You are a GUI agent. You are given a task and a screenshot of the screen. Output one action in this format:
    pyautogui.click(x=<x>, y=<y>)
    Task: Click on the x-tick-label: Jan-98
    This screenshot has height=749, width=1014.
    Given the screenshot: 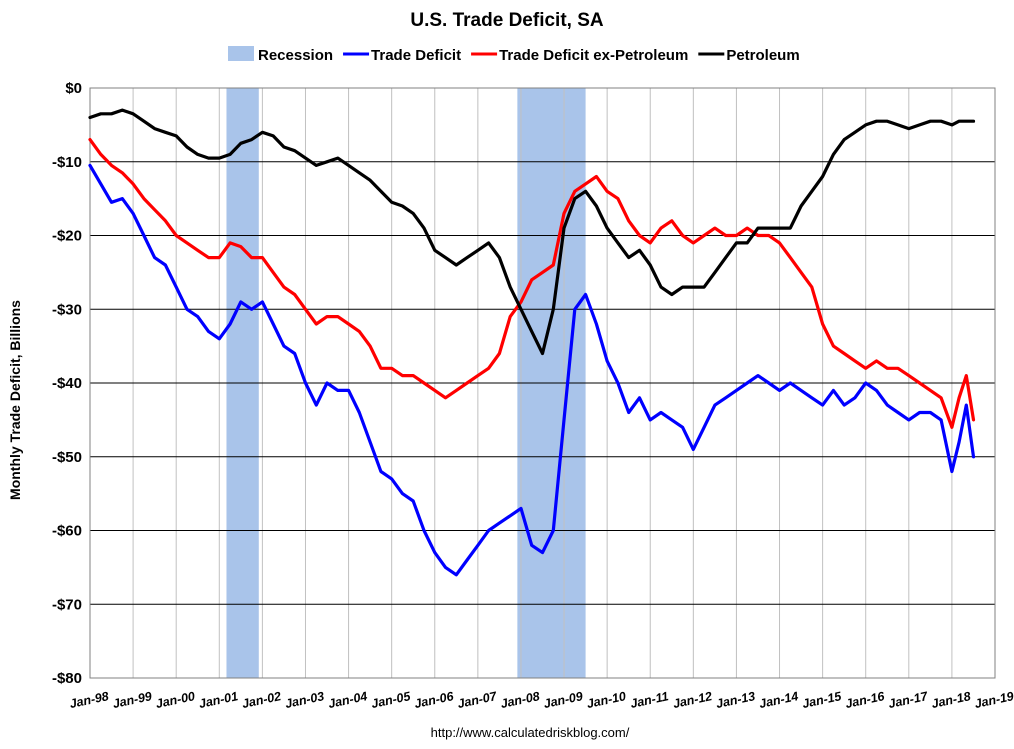 What is the action you would take?
    pyautogui.click(x=89, y=700)
    